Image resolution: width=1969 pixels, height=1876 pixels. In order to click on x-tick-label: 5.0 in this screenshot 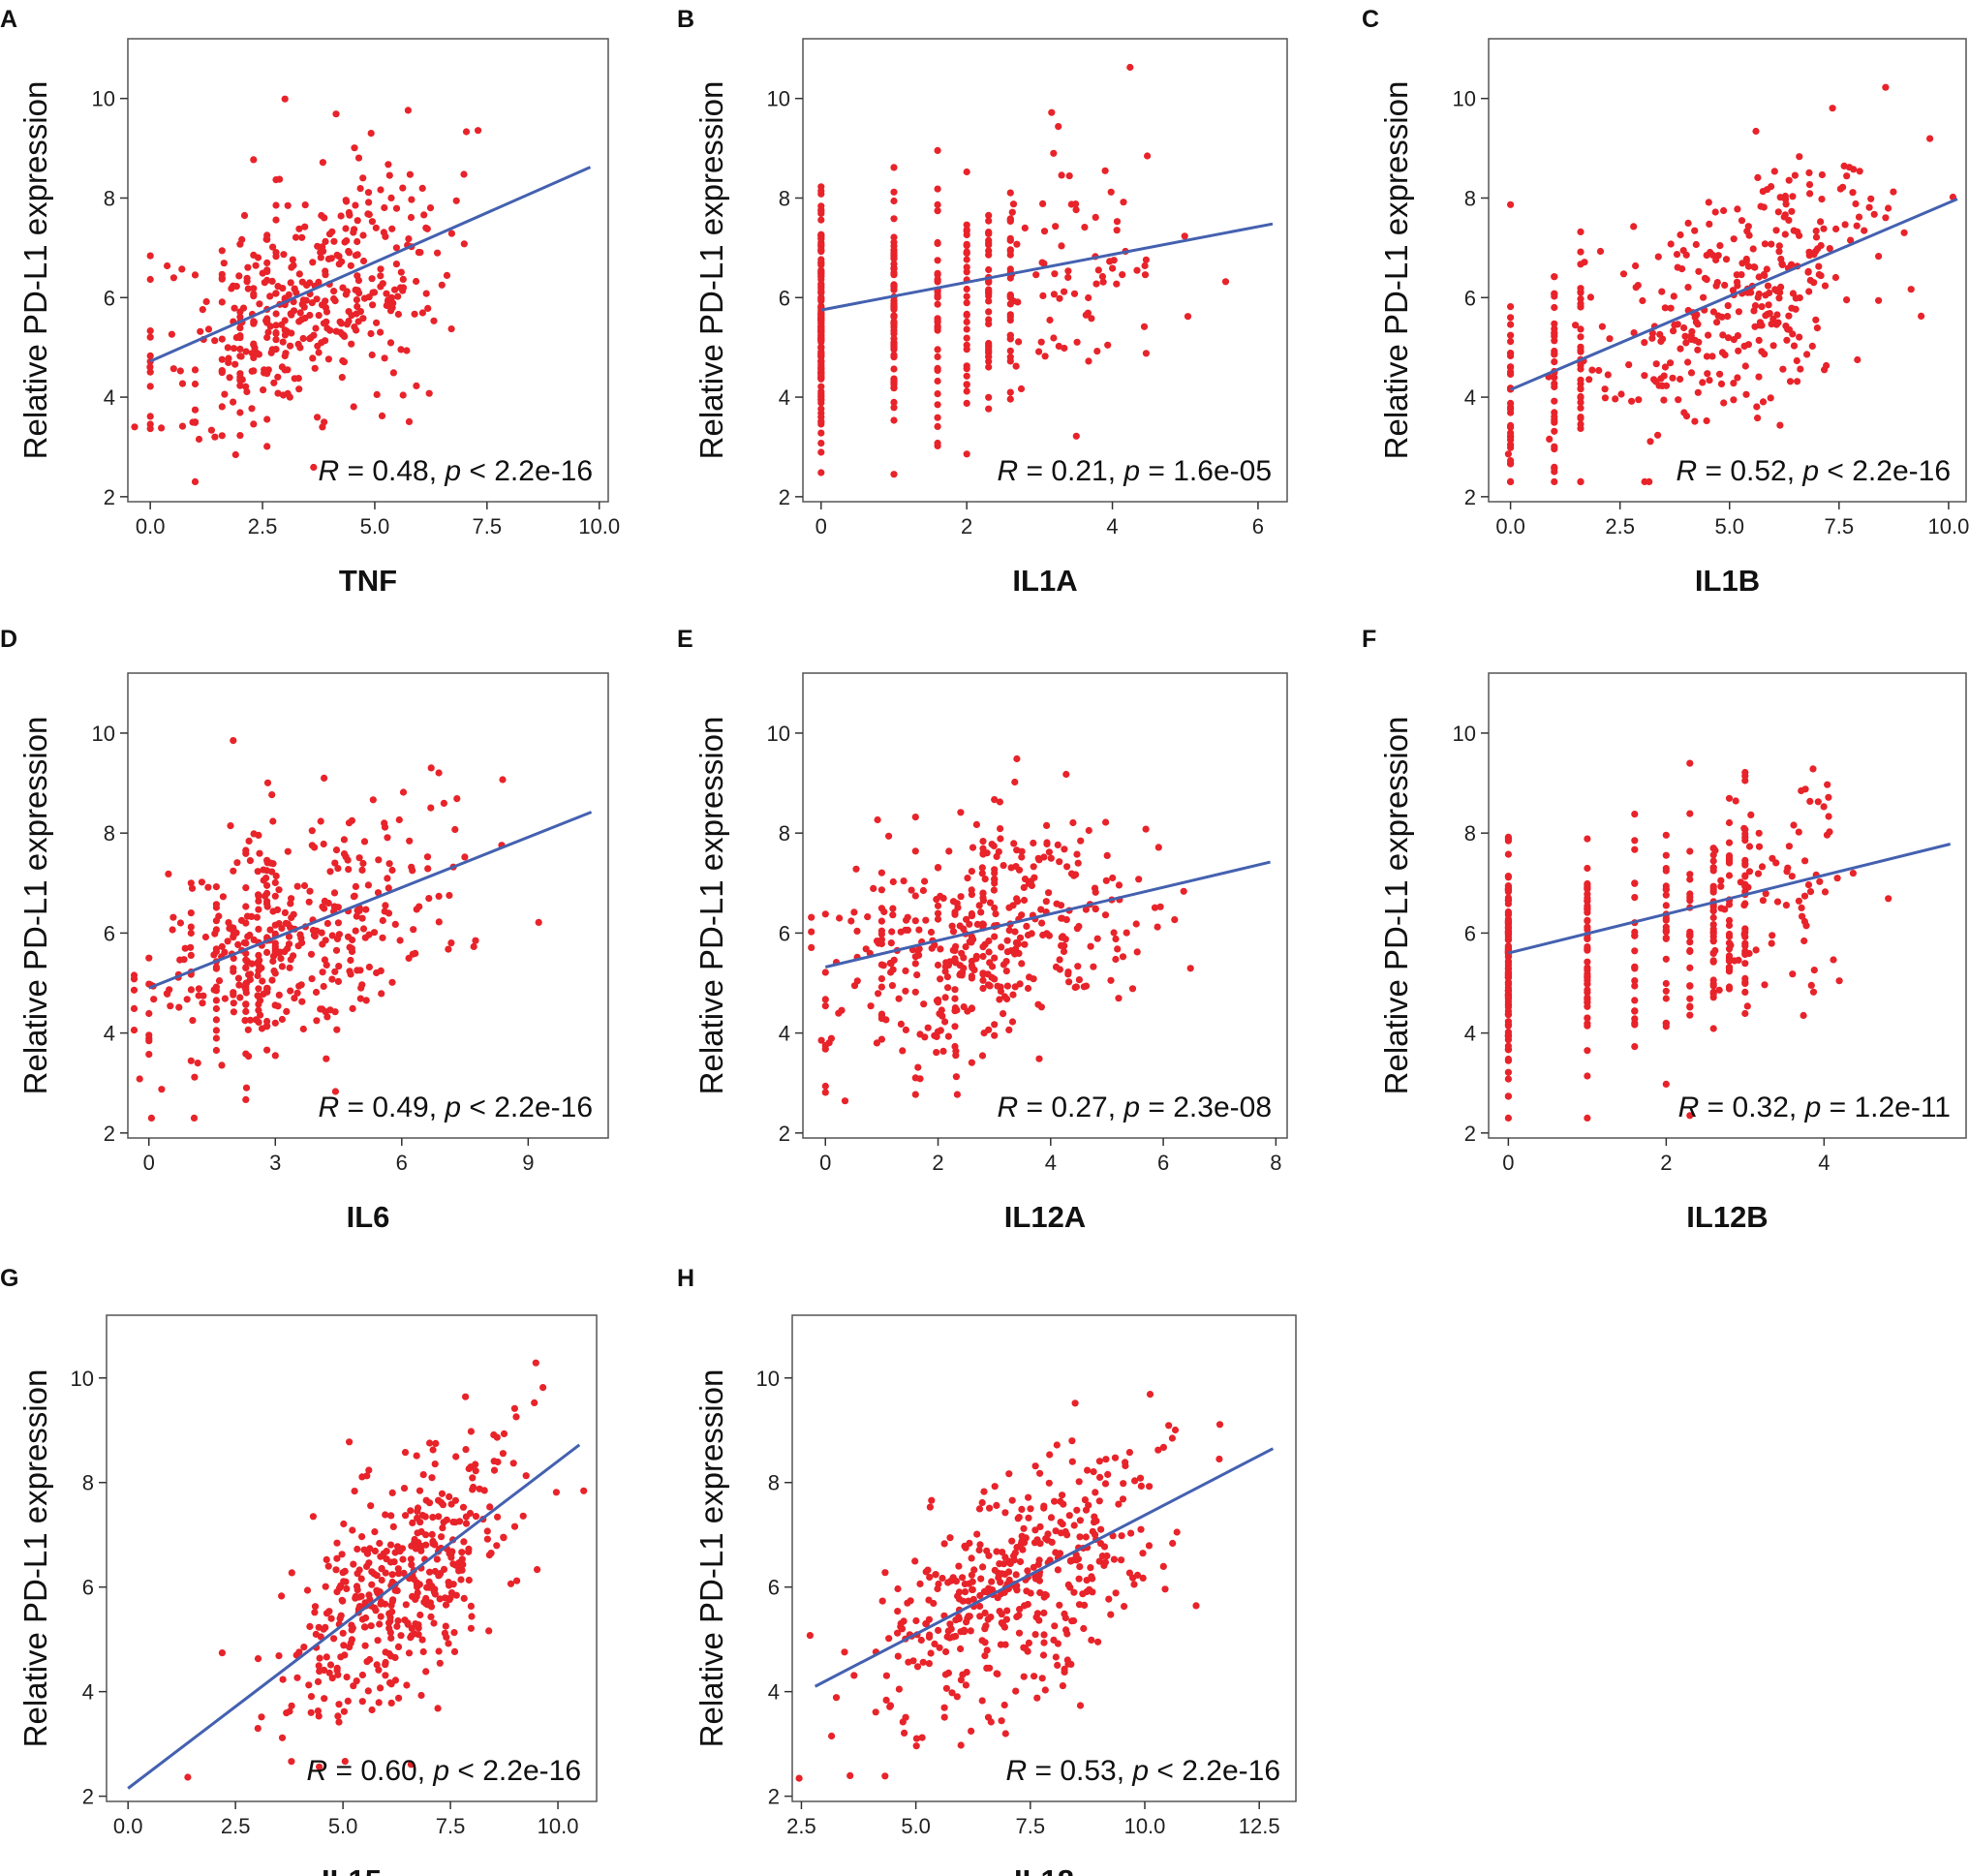, I will do `click(375, 526)`.